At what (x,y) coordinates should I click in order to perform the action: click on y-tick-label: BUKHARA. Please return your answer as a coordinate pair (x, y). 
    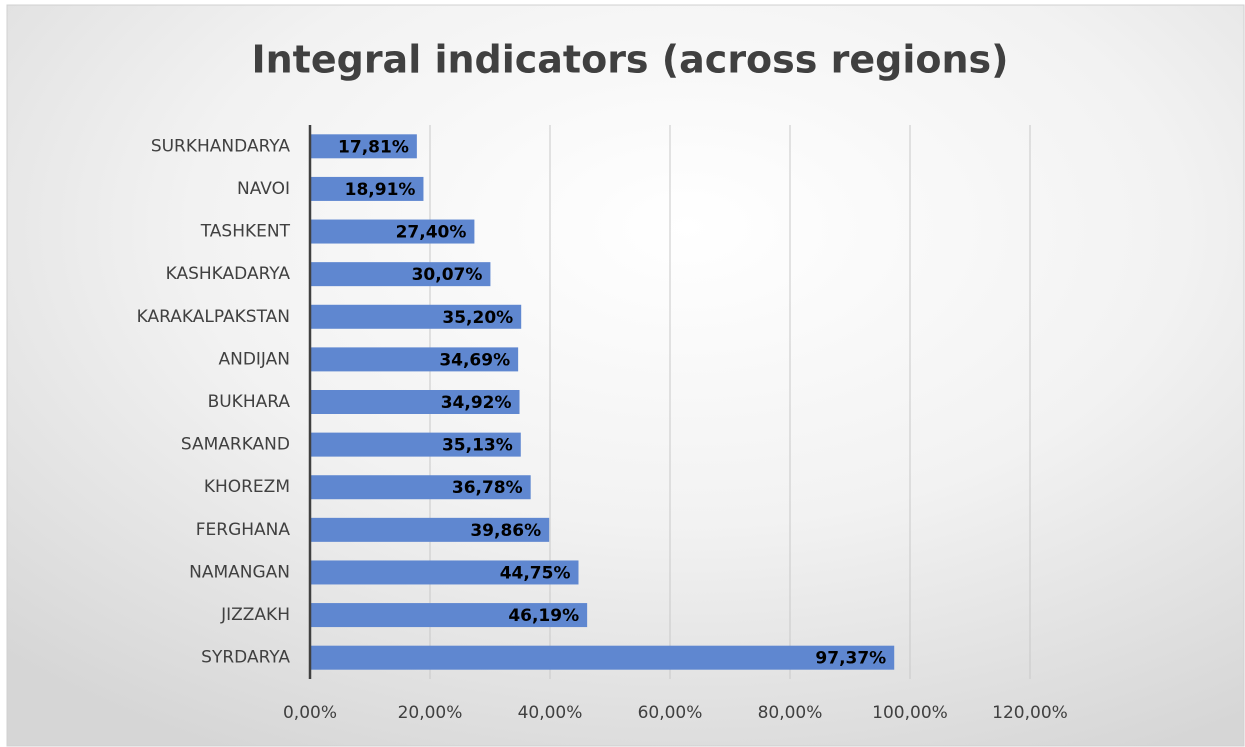
    Looking at the image, I should click on (249, 402).